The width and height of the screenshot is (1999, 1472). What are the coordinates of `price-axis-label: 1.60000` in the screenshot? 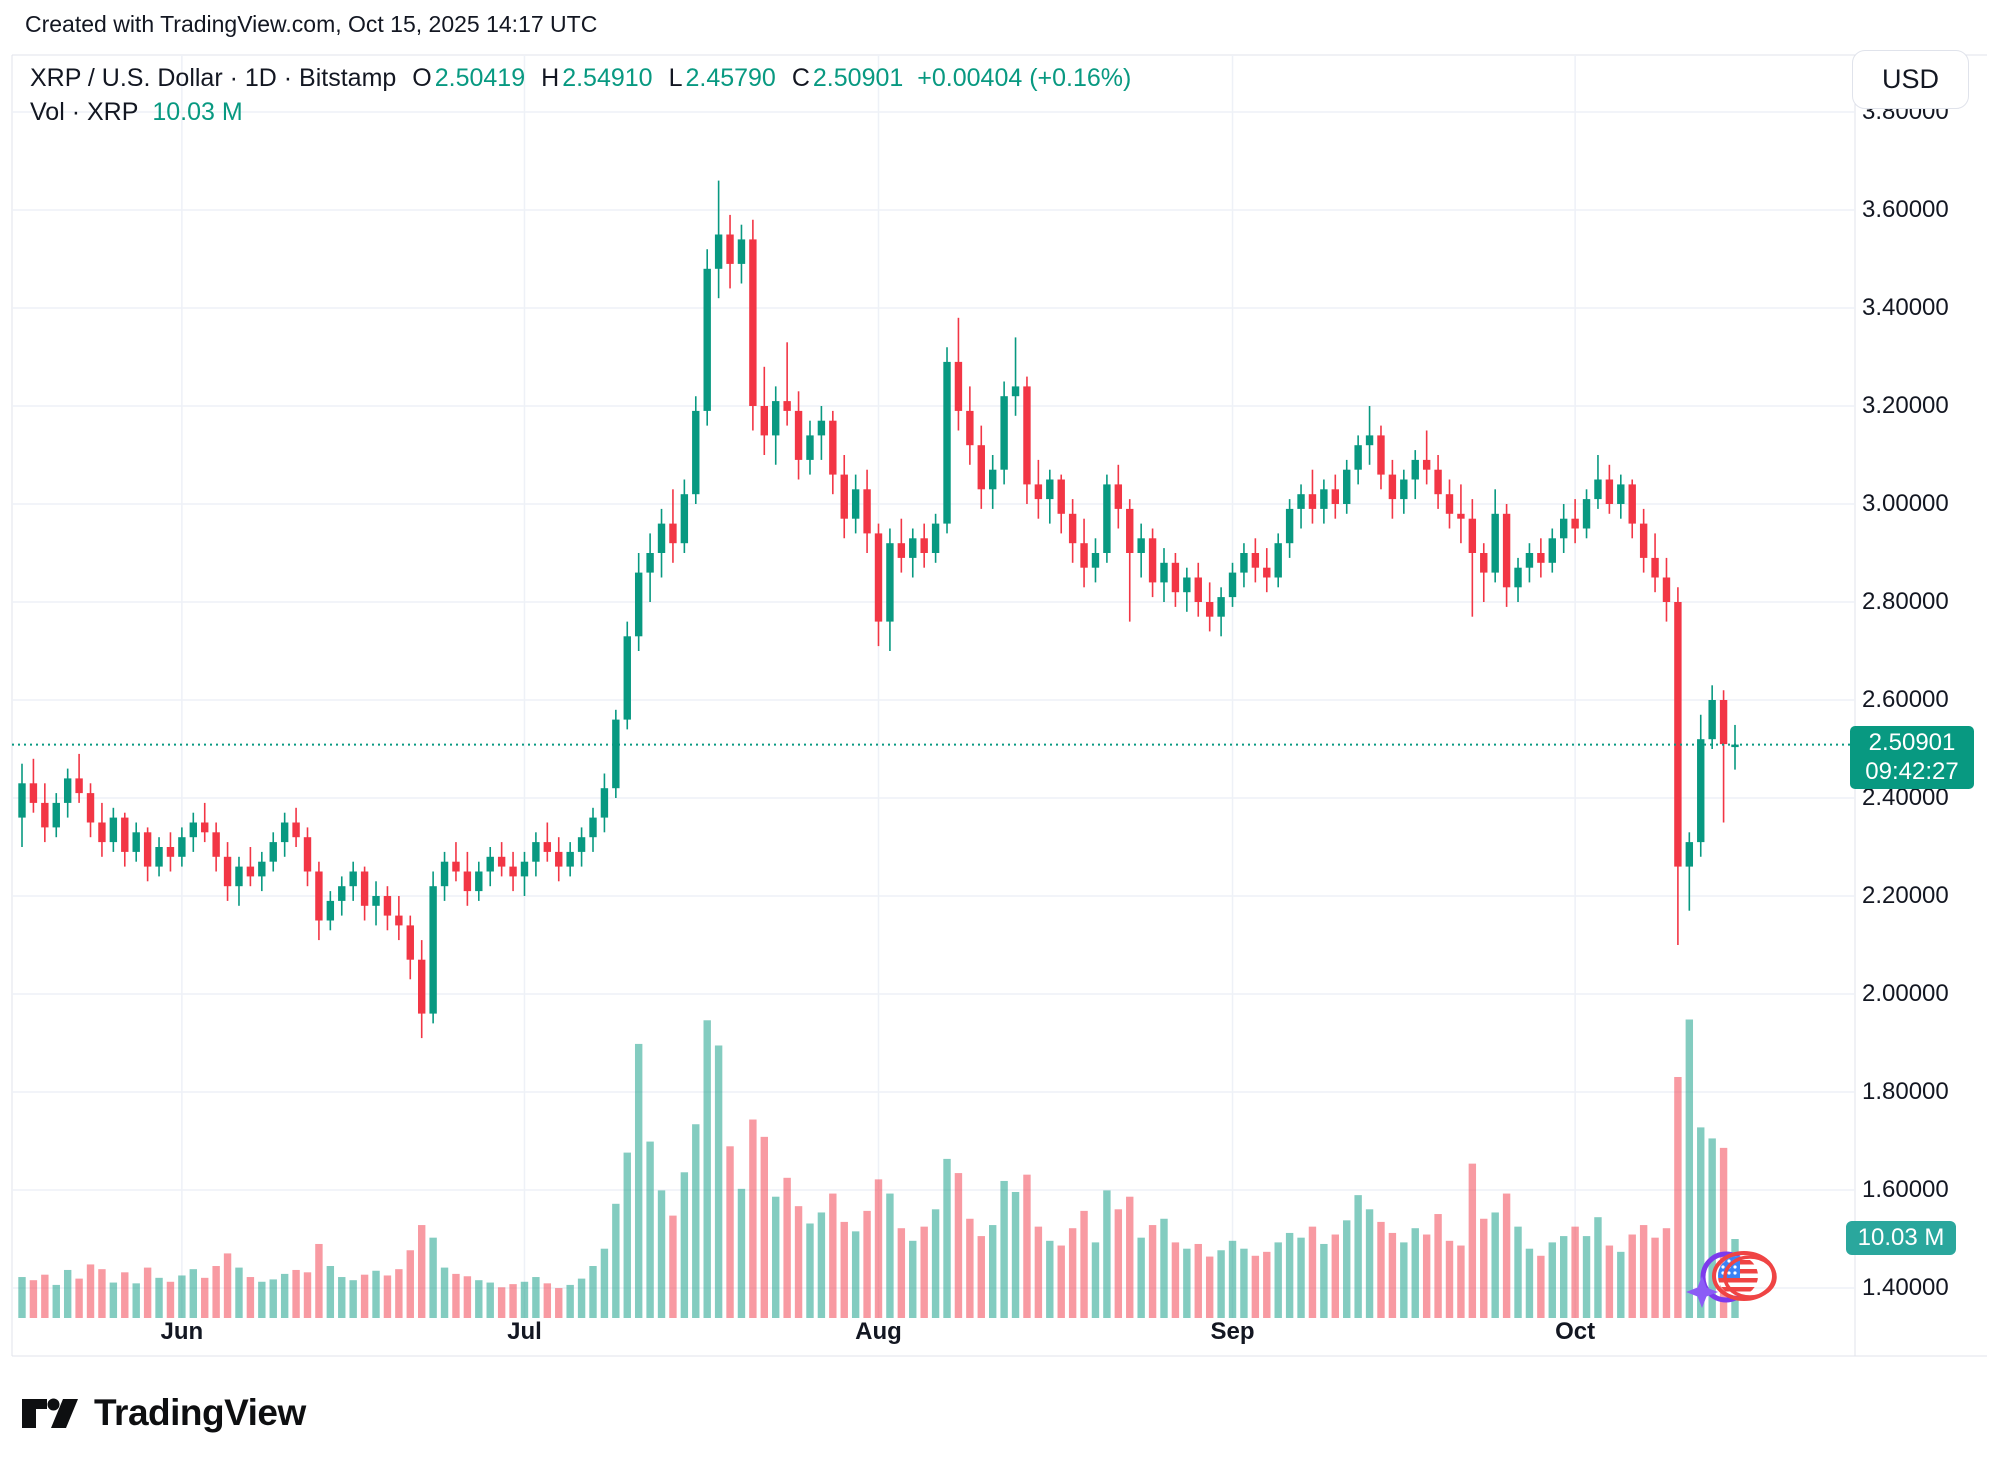 It's located at (1905, 1189).